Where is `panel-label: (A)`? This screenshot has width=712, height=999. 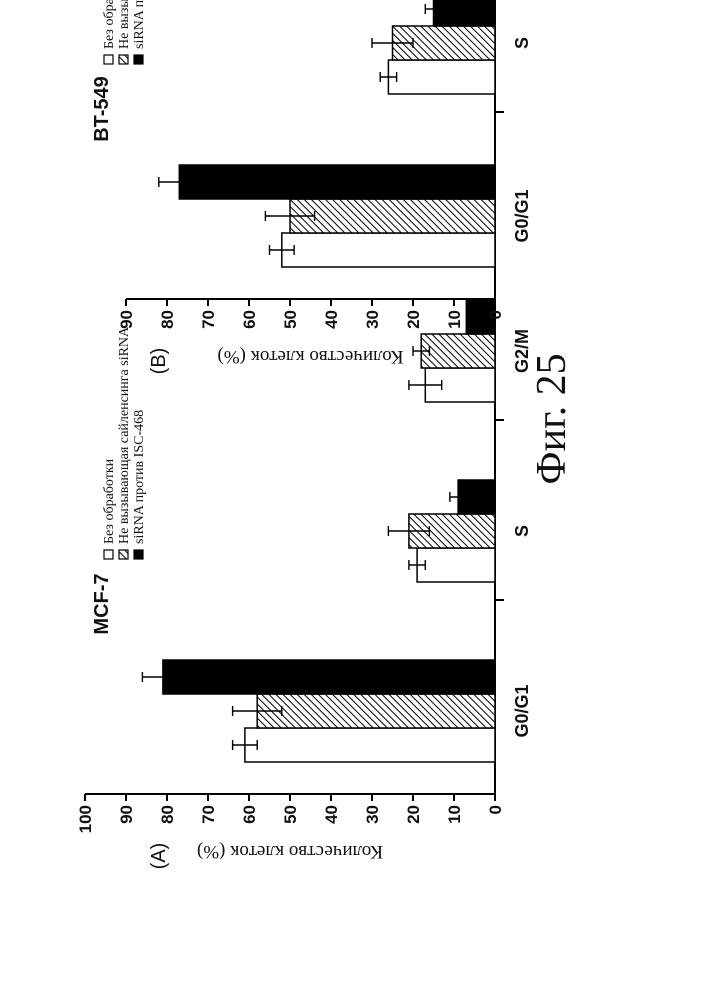 panel-label: (A) is located at coordinates (159, 856).